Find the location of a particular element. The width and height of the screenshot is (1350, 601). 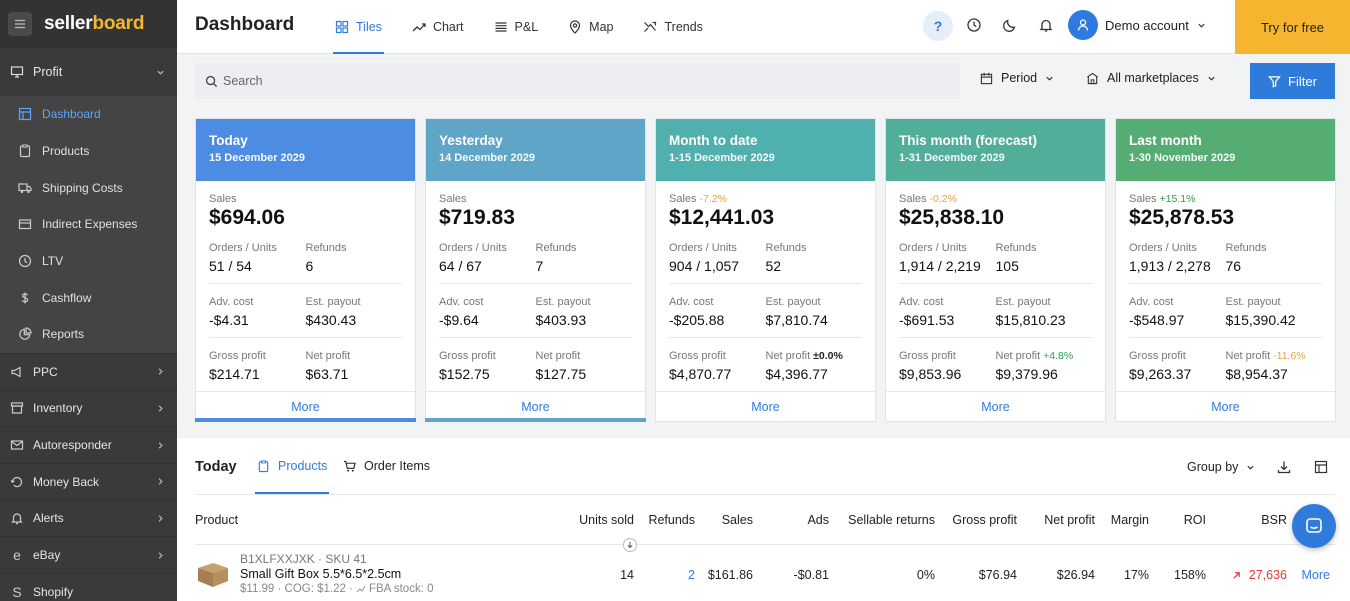

gross-profit-label: Gross profit is located at coordinates (927, 356).